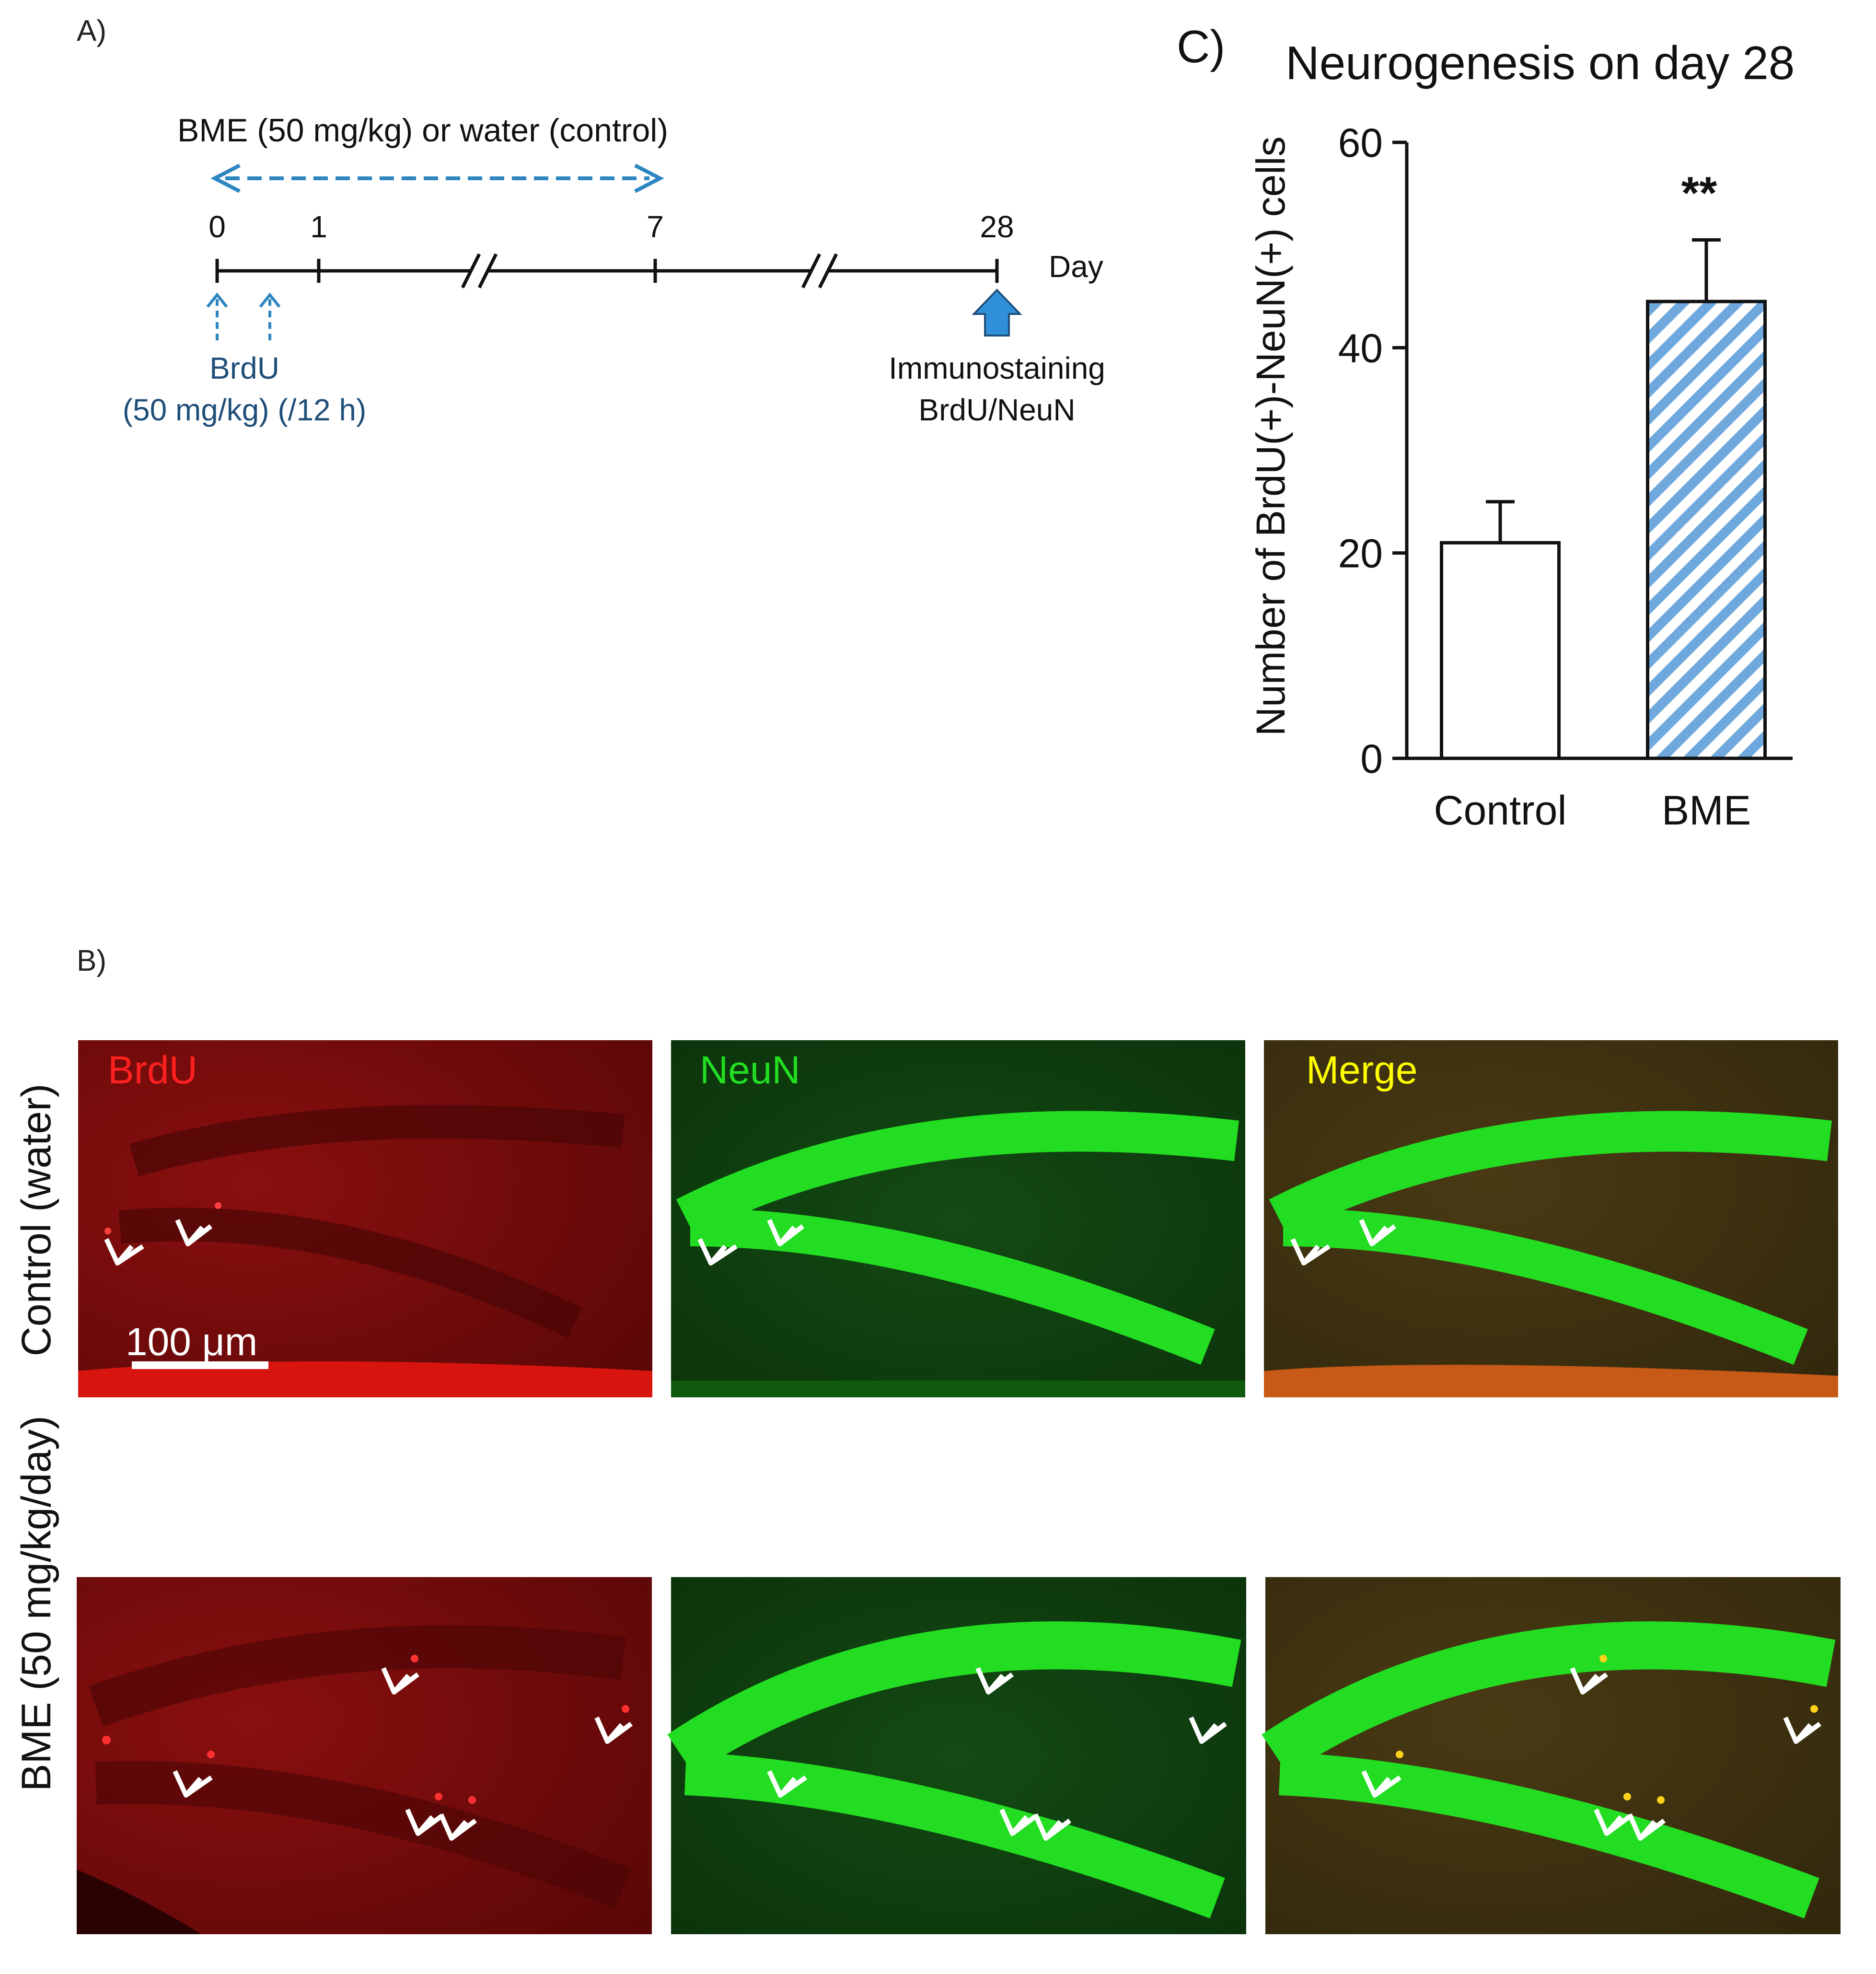 Image resolution: width=1876 pixels, height=1974 pixels. I want to click on x-category-label: BME, so click(1706, 811).